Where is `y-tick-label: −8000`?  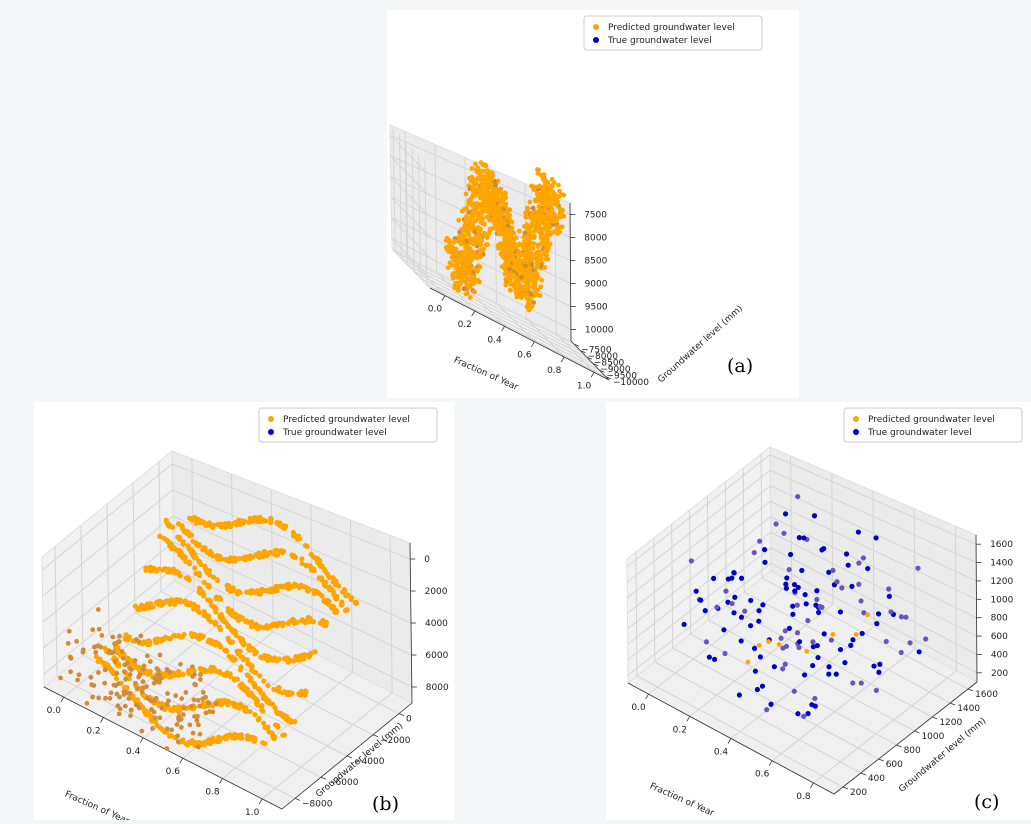
y-tick-label: −8000 is located at coordinates (317, 804).